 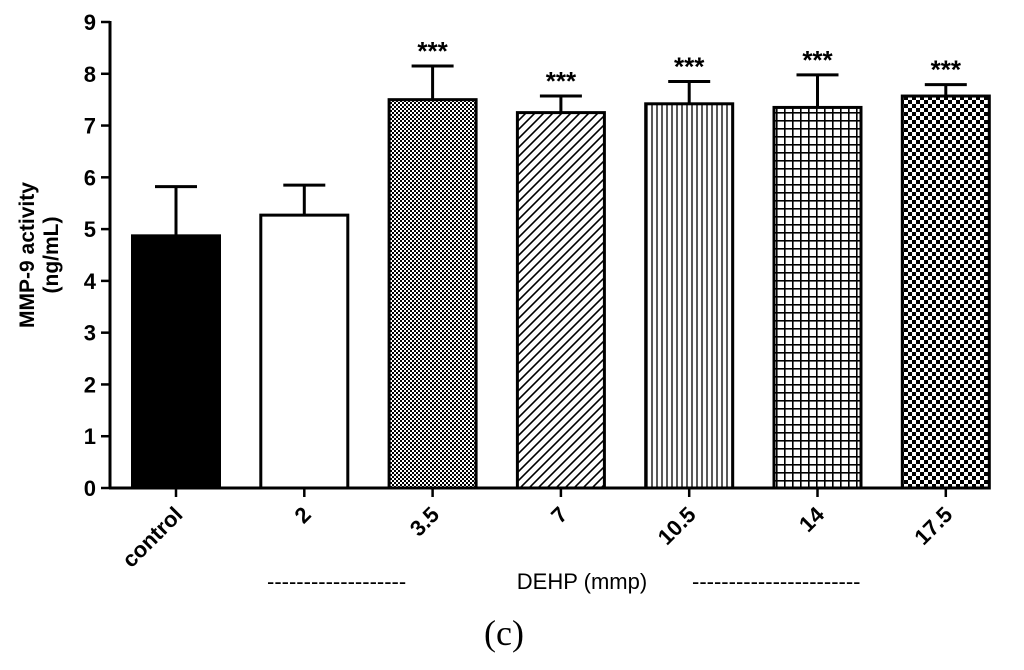 I want to click on y-tick-label: 8, so click(x=90, y=74).